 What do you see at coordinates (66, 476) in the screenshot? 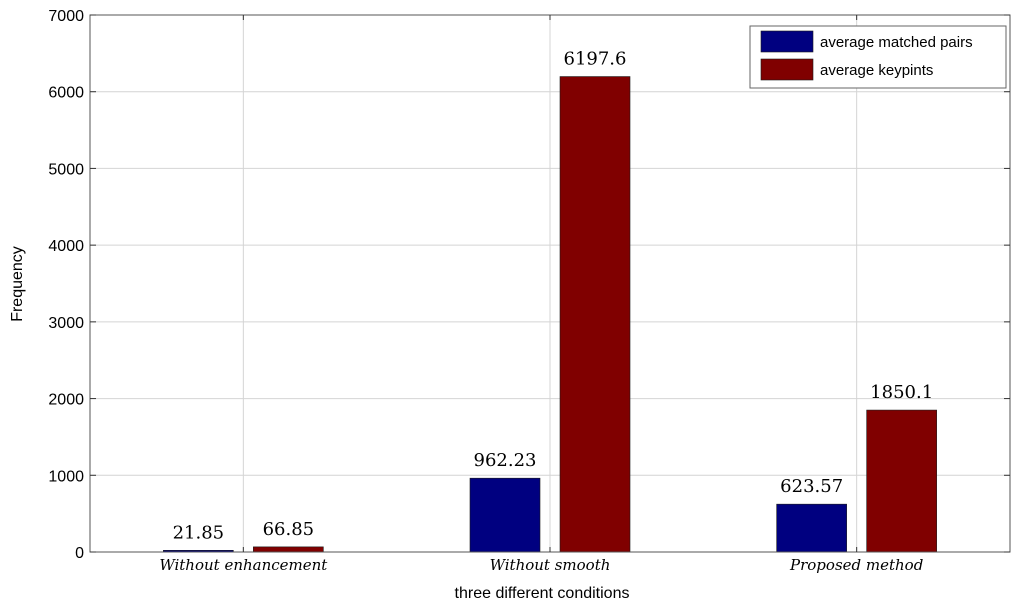
I see `y-tick-label: 1000` at bounding box center [66, 476].